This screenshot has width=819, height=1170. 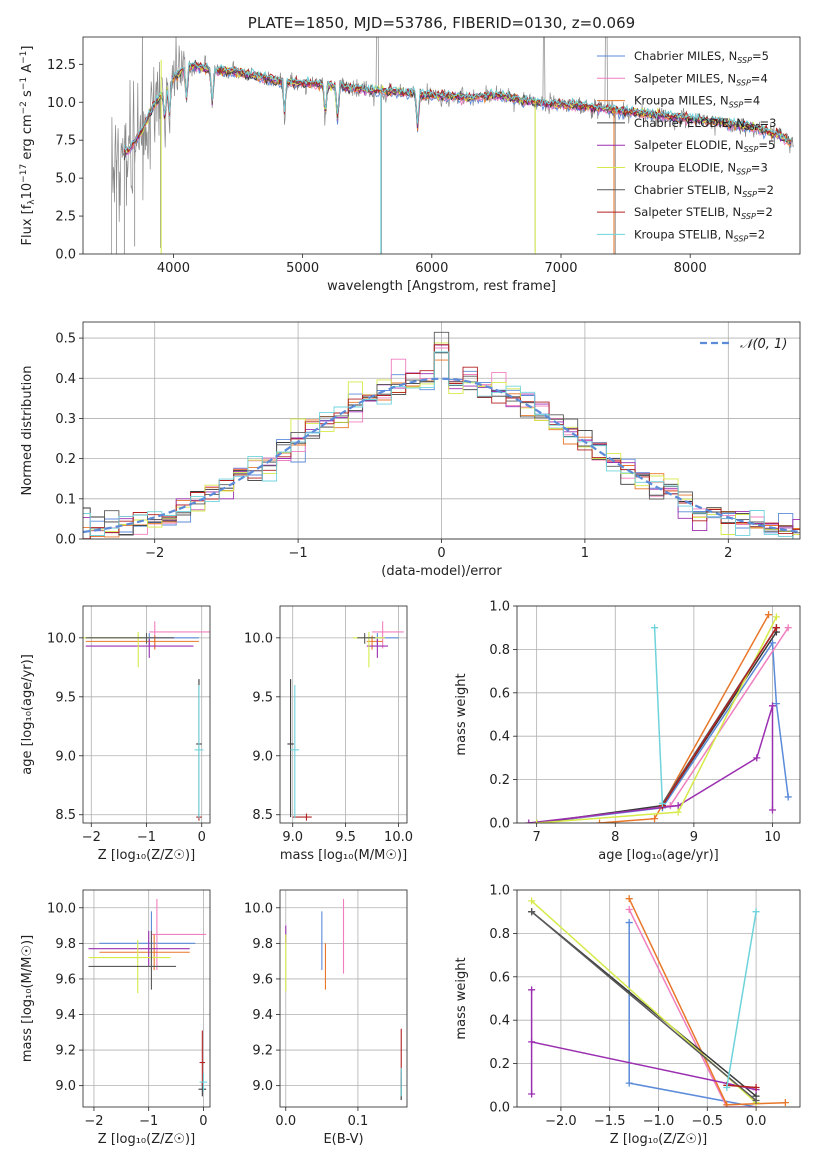 I want to click on x-tick-label: 2, so click(x=728, y=553).